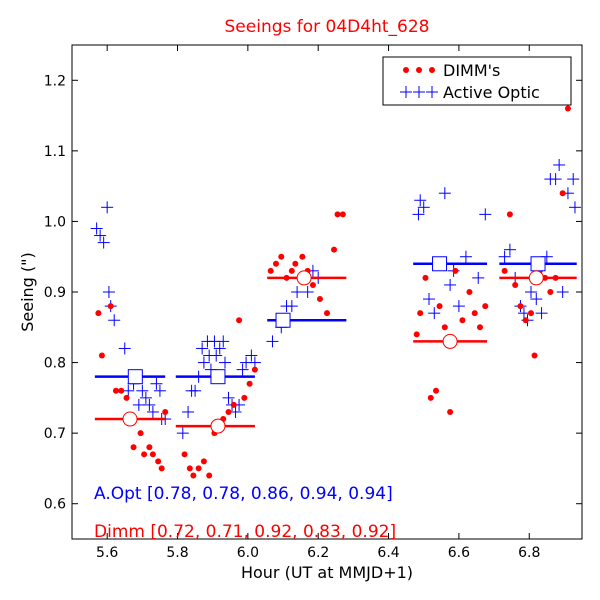 Image resolution: width=600 pixels, height=600 pixels. What do you see at coordinates (388, 553) in the screenshot?
I see `x-tick-label: 6.4` at bounding box center [388, 553].